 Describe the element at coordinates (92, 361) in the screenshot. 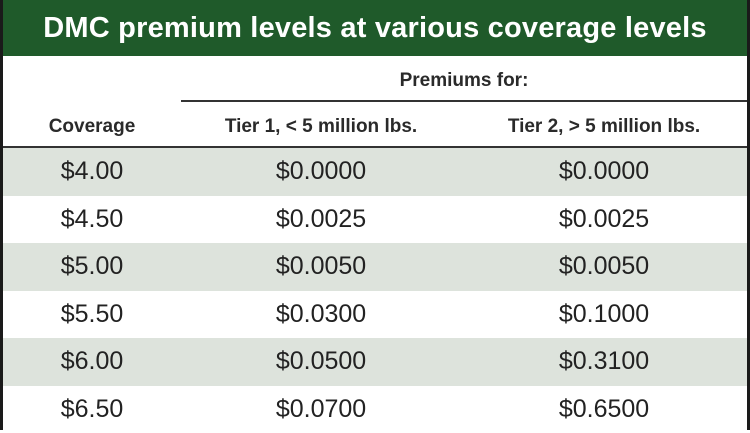

I see `coverage-cell: $6.00` at that location.